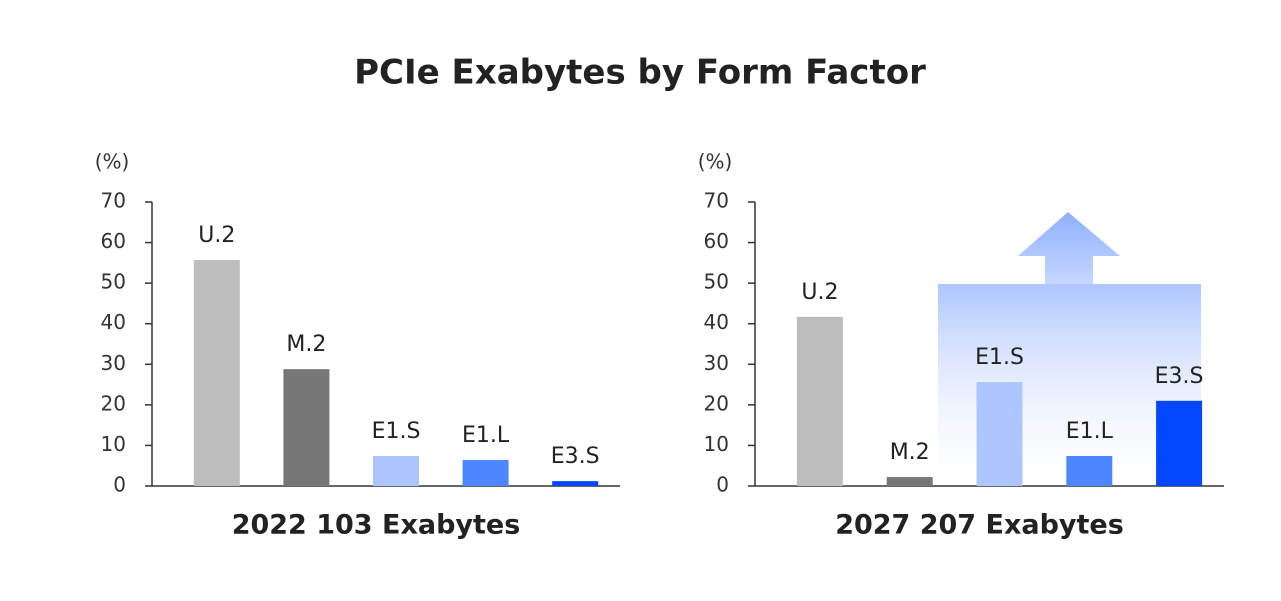  Describe the element at coordinates (979, 525) in the screenshot. I see `chart-title: 2027 207 Exabytes` at that location.